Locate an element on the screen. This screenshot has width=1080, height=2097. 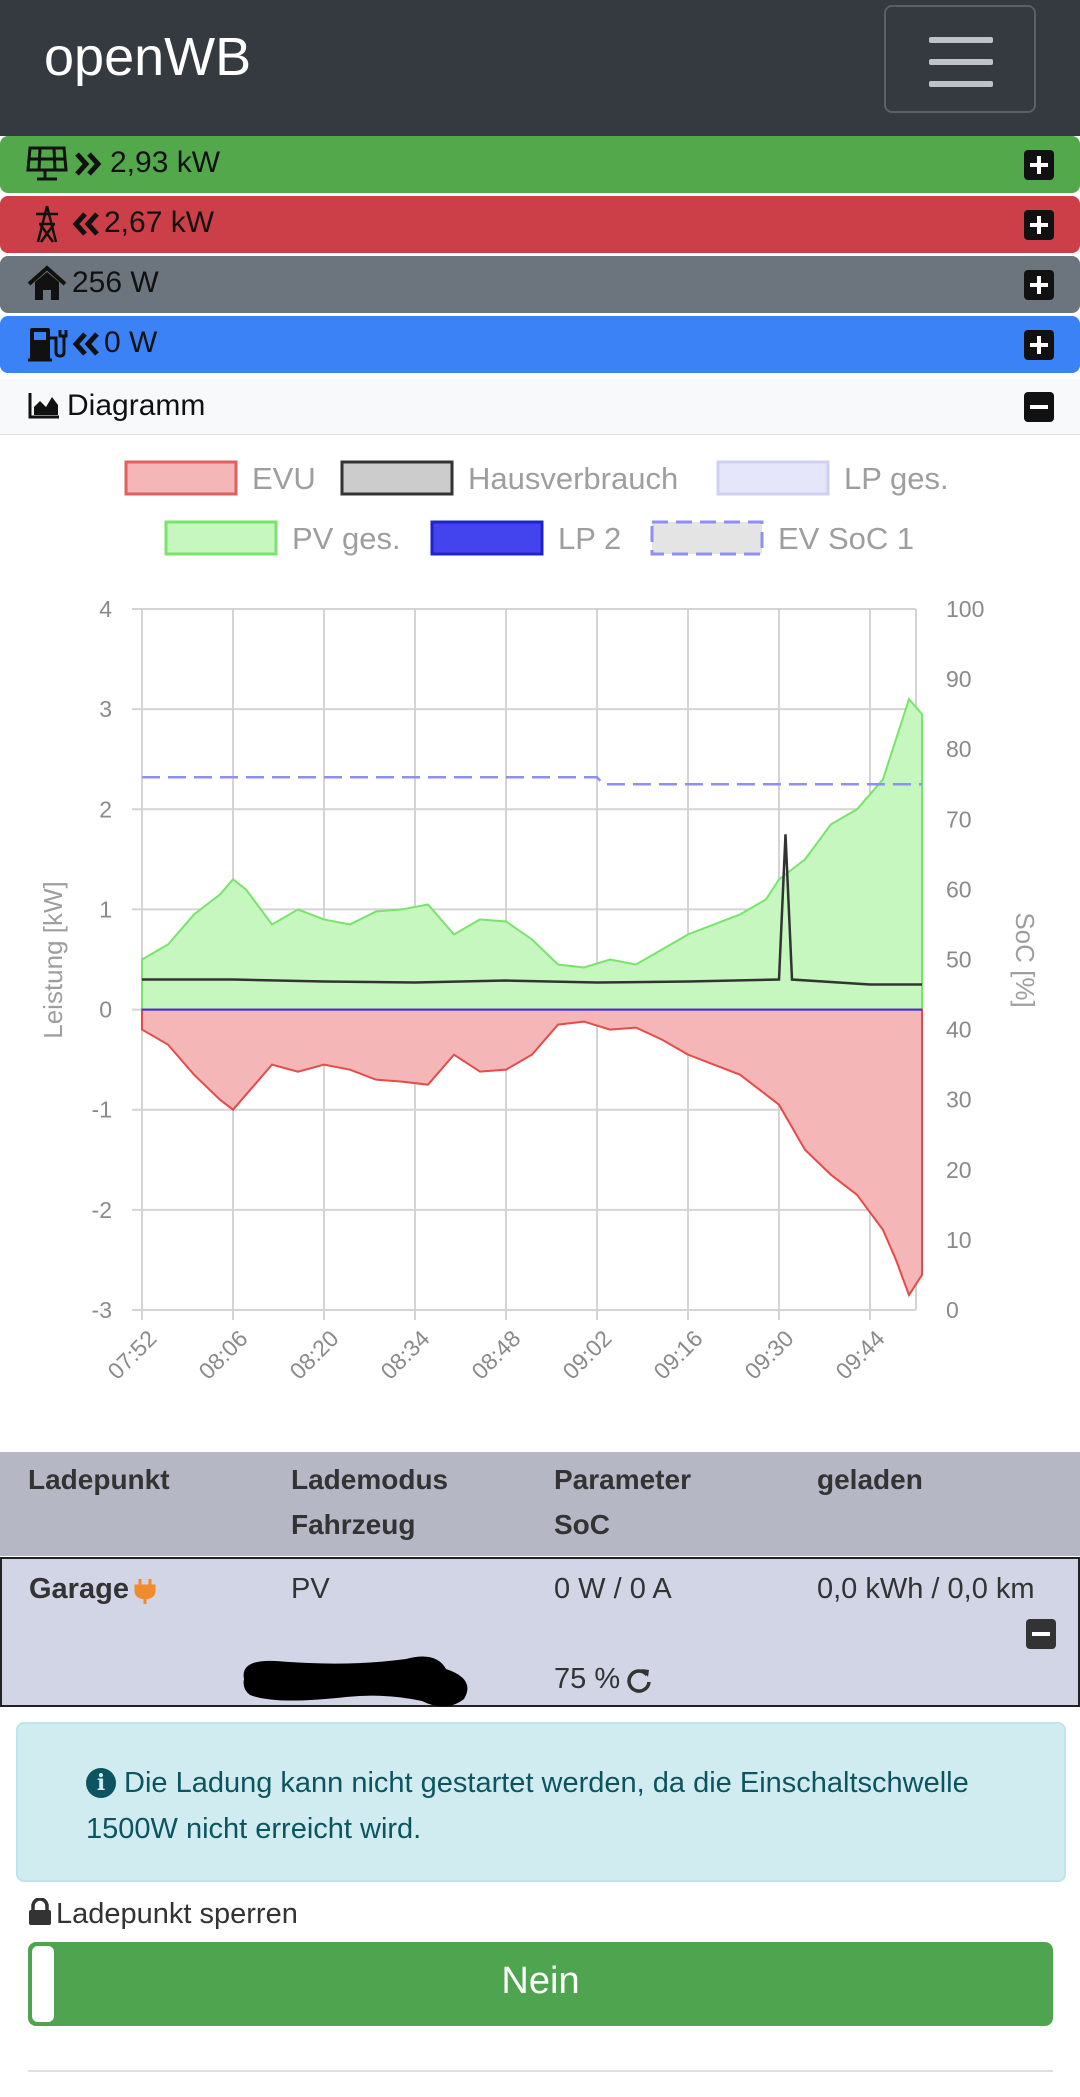
solar-panel-icon is located at coordinates (47, 163).